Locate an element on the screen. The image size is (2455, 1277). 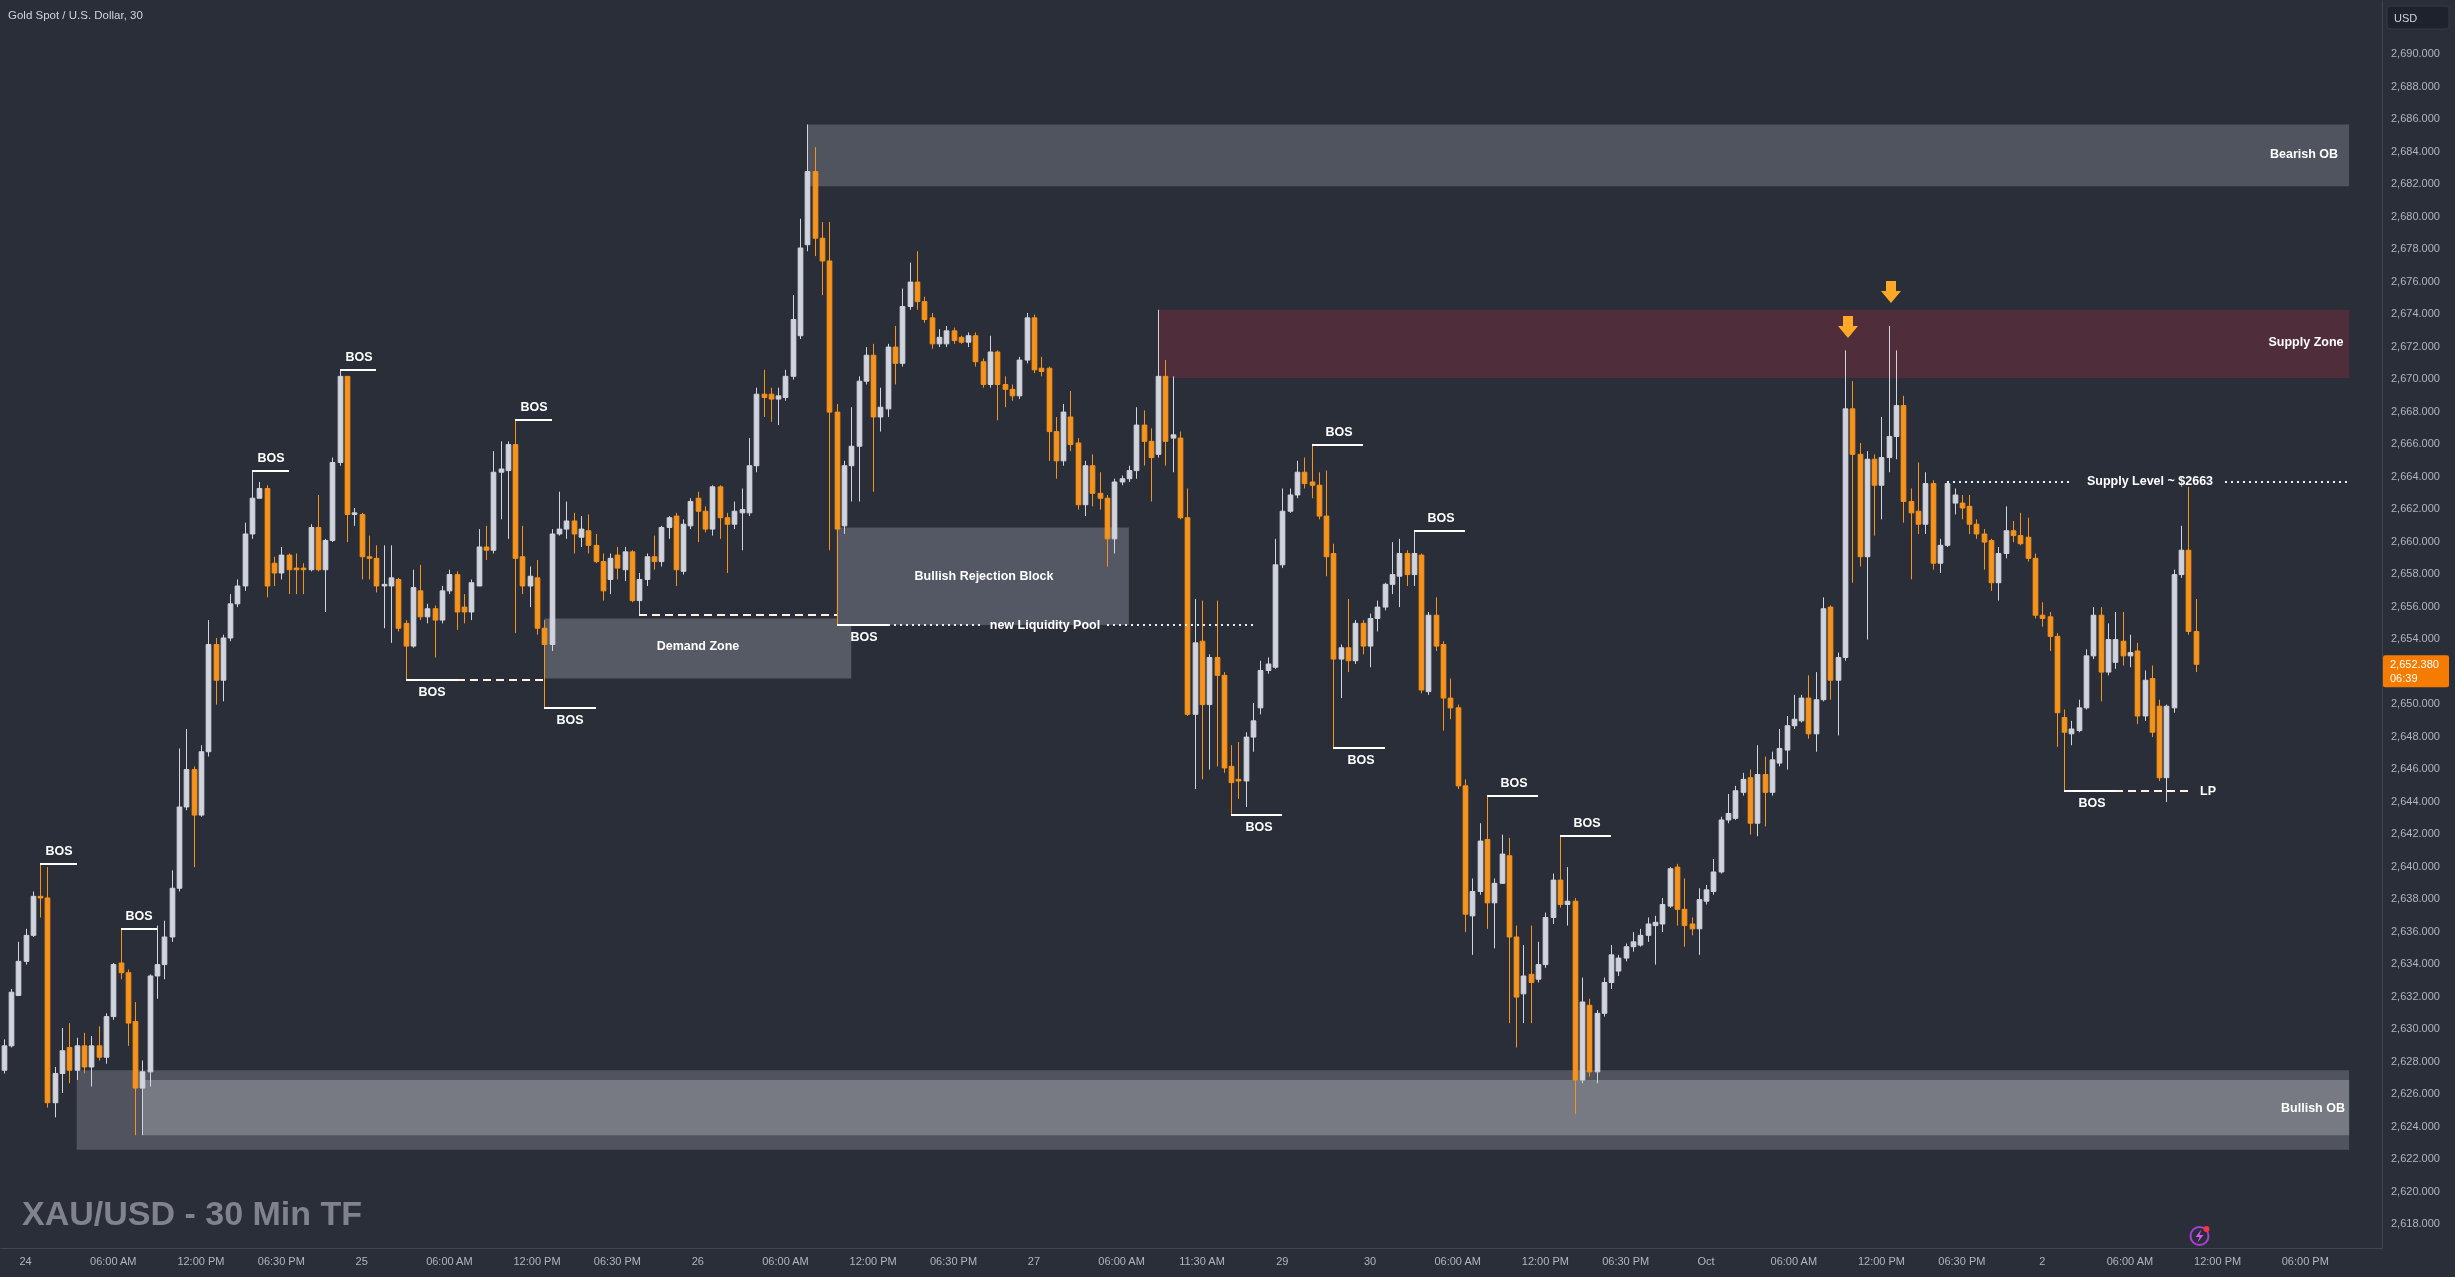
y-tick-label: 2,686.000 is located at coordinates (2415, 117).